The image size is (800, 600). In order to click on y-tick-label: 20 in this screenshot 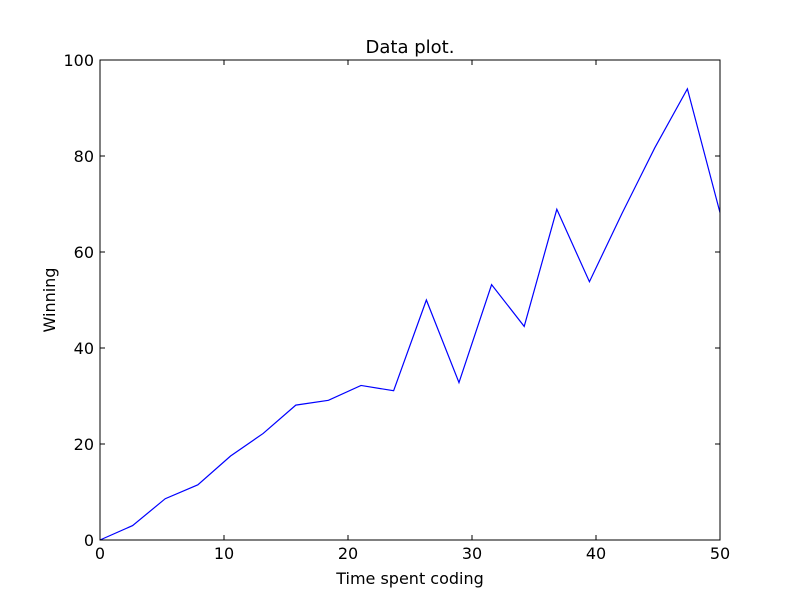, I will do `click(84, 444)`.